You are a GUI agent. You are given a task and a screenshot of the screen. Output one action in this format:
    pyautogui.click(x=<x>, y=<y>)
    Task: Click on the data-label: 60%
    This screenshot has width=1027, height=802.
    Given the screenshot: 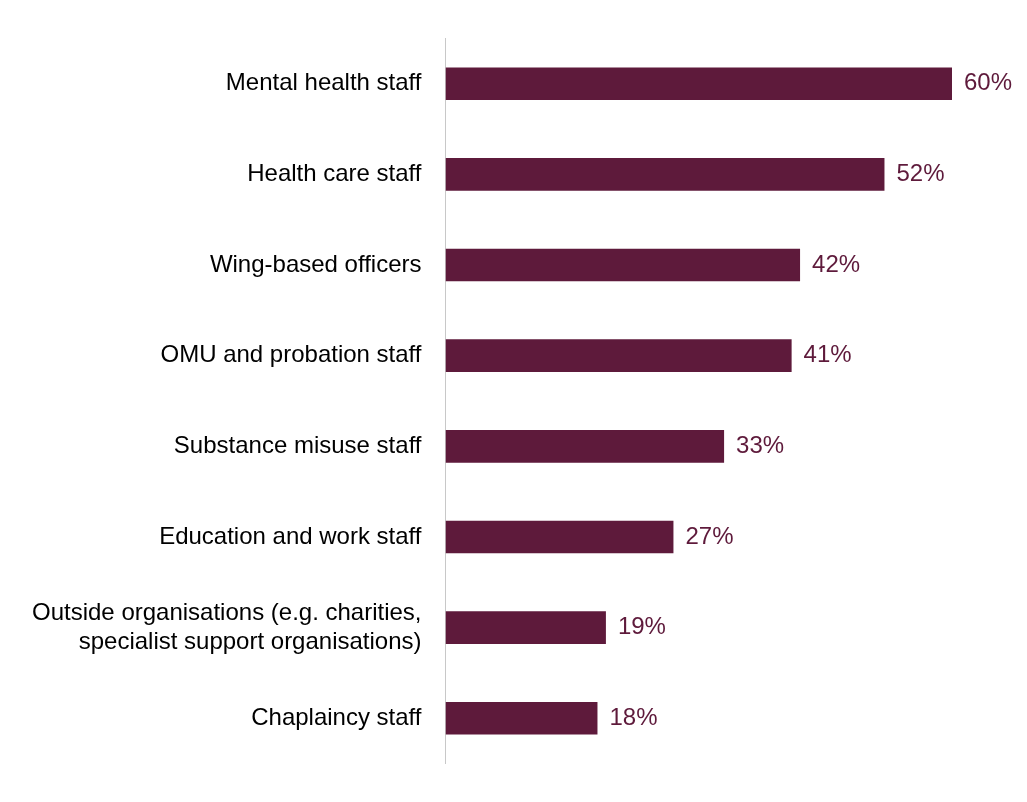 What is the action you would take?
    pyautogui.click(x=988, y=82)
    